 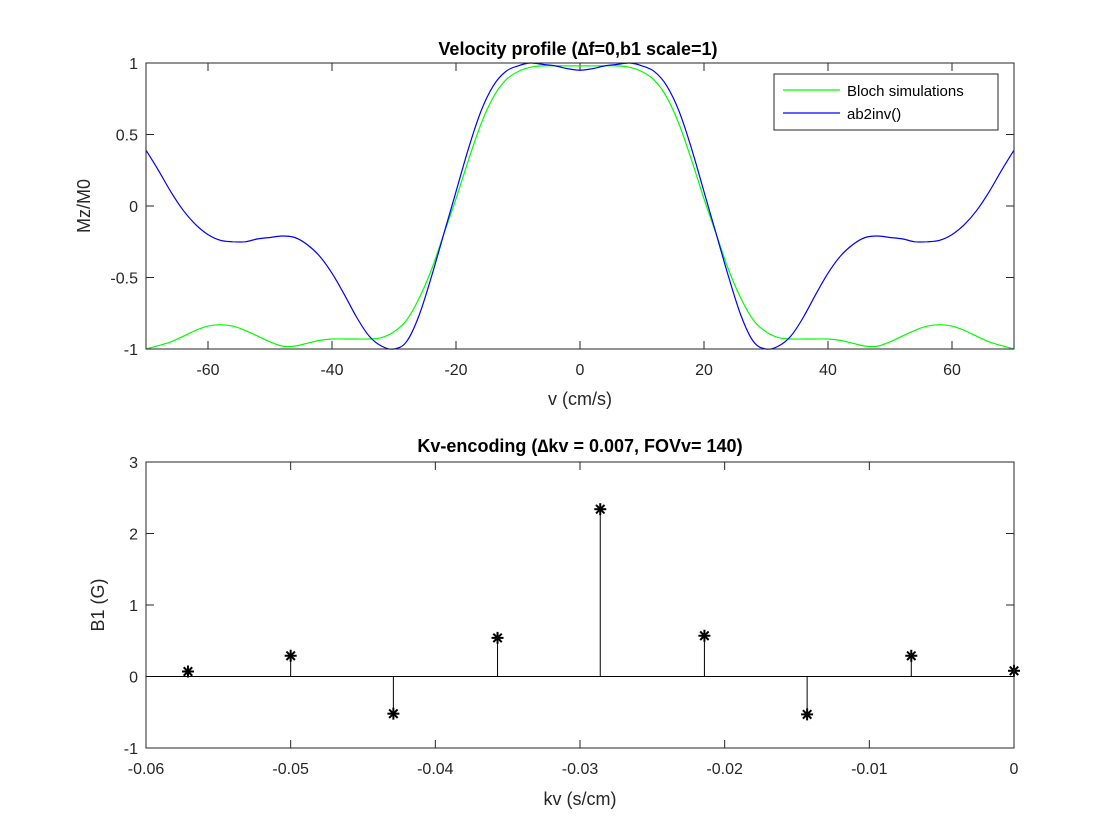 I want to click on x-tick-label: -0.04, so click(x=435, y=769).